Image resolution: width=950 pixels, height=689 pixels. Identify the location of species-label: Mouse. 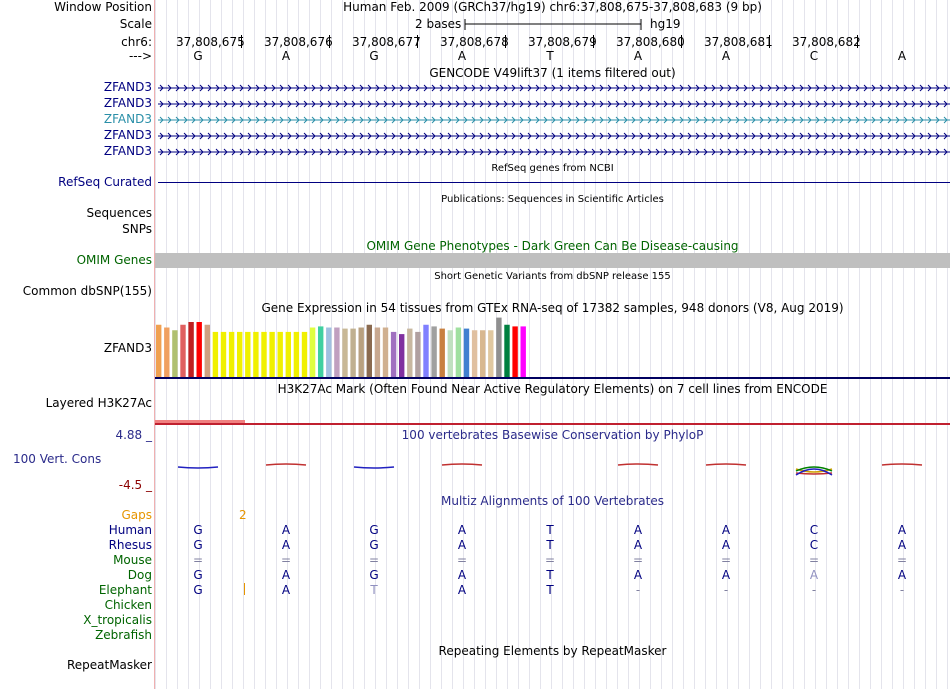
(132, 560).